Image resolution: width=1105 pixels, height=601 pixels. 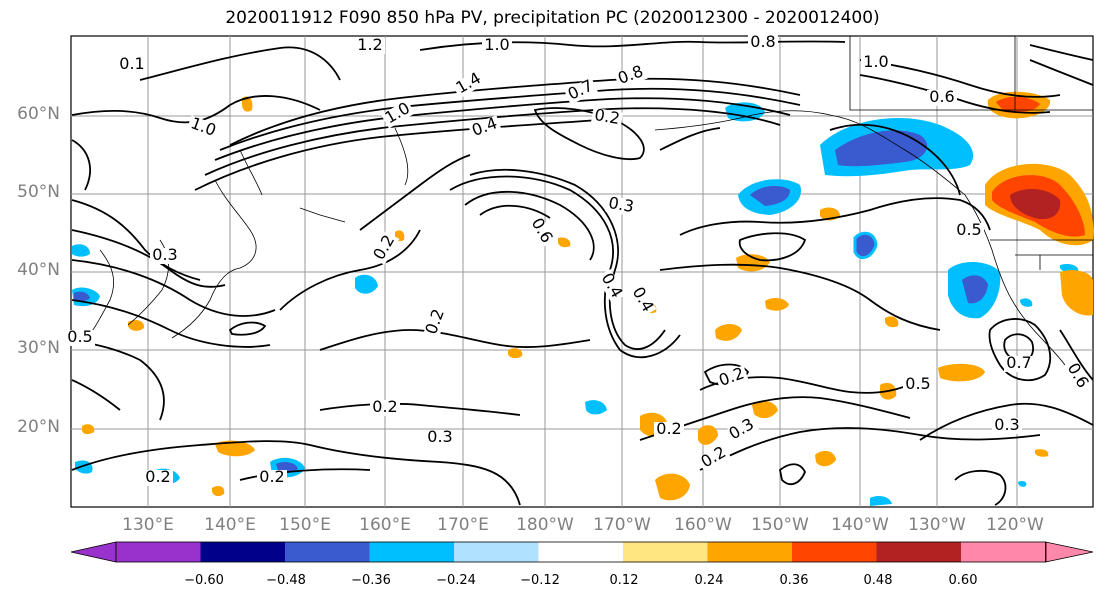 What do you see at coordinates (963, 580) in the screenshot?
I see `colorbar-tick-label: 0.60` at bounding box center [963, 580].